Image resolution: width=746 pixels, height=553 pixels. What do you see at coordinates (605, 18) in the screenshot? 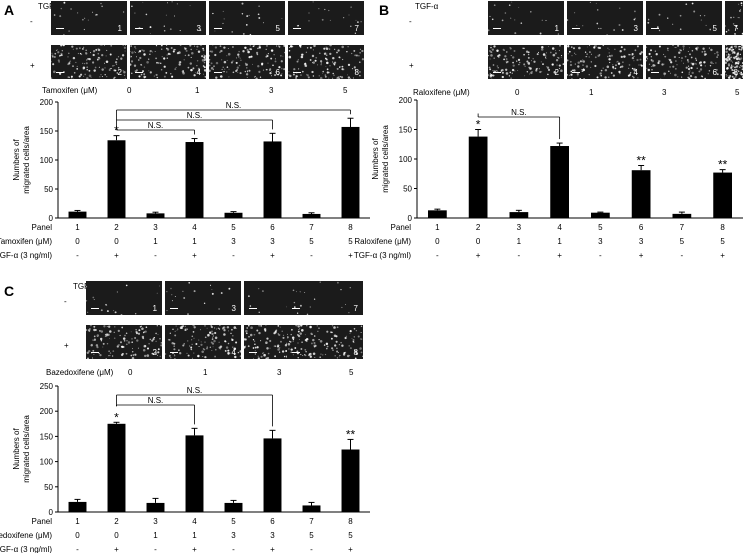
I see `micrograph: 3` at bounding box center [605, 18].